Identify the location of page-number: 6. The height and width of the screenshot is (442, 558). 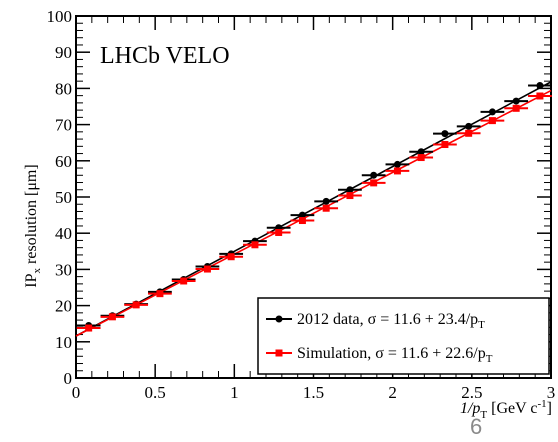
(476, 426).